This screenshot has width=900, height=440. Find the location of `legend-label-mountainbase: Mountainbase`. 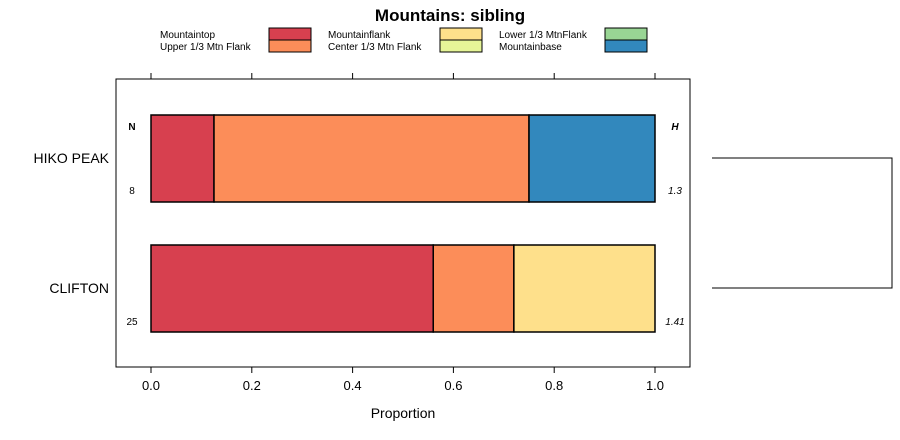

legend-label-mountainbase: Mountainbase is located at coordinates (530, 47).